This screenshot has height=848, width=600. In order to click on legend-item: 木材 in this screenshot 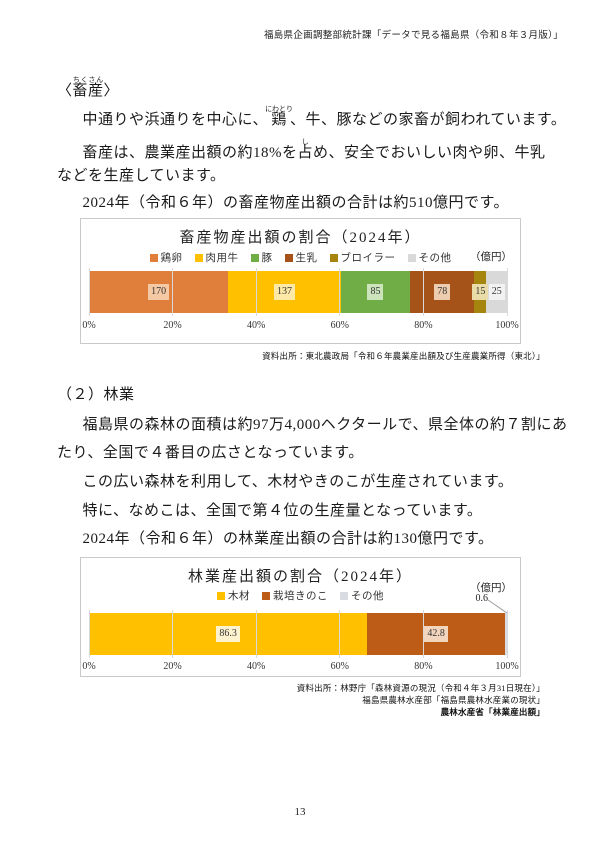, I will do `click(233, 595)`.